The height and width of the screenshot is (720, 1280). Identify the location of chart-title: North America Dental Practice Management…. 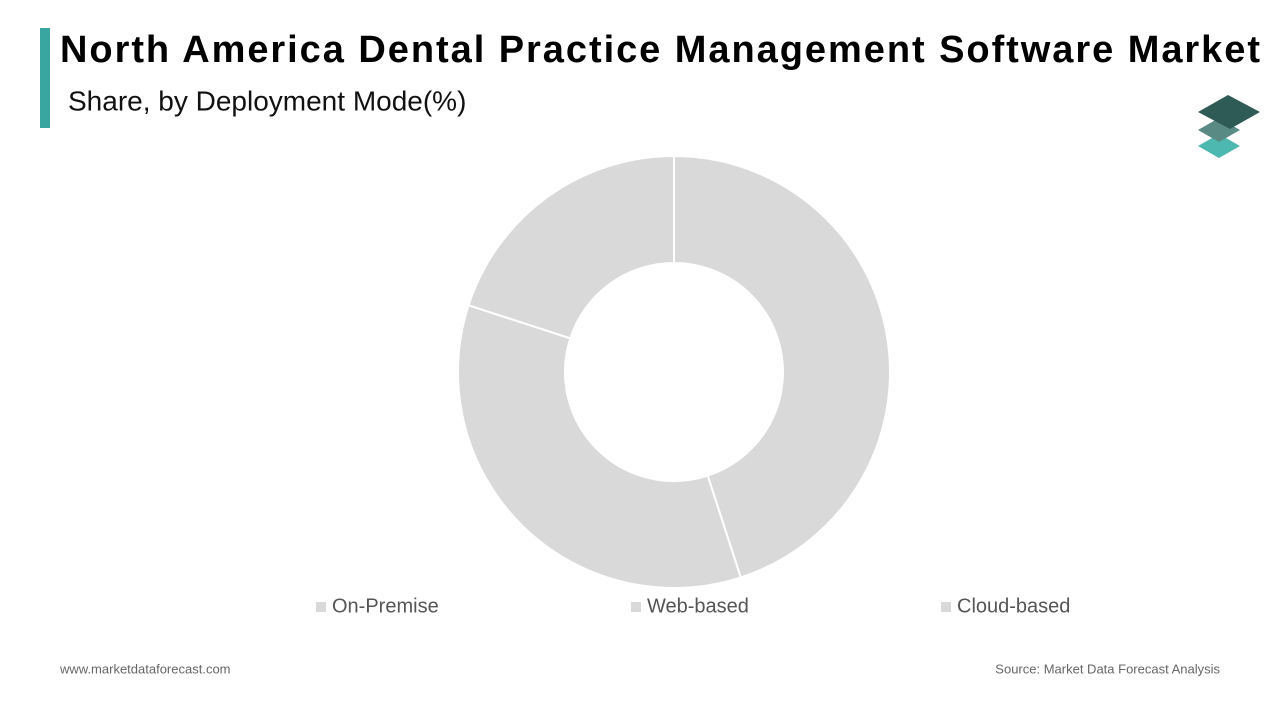
(660, 50).